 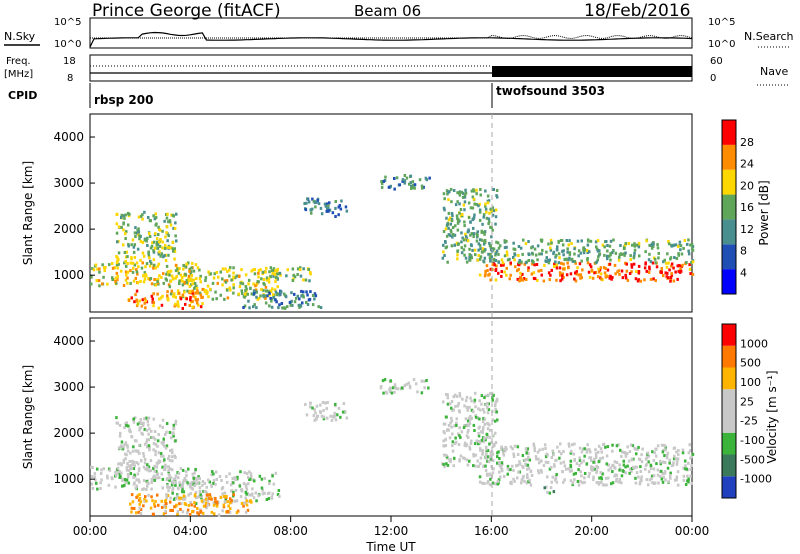 I want to click on cpid-program-2: twofsound 3503, so click(x=550, y=91).